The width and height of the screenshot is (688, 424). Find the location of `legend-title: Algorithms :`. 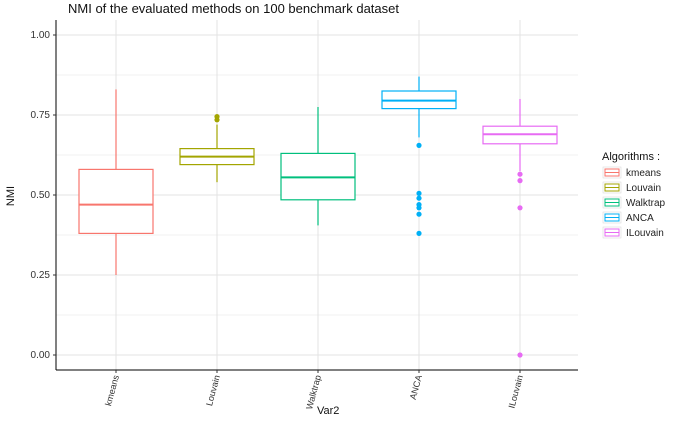

legend-title: Algorithms : is located at coordinates (631, 157).